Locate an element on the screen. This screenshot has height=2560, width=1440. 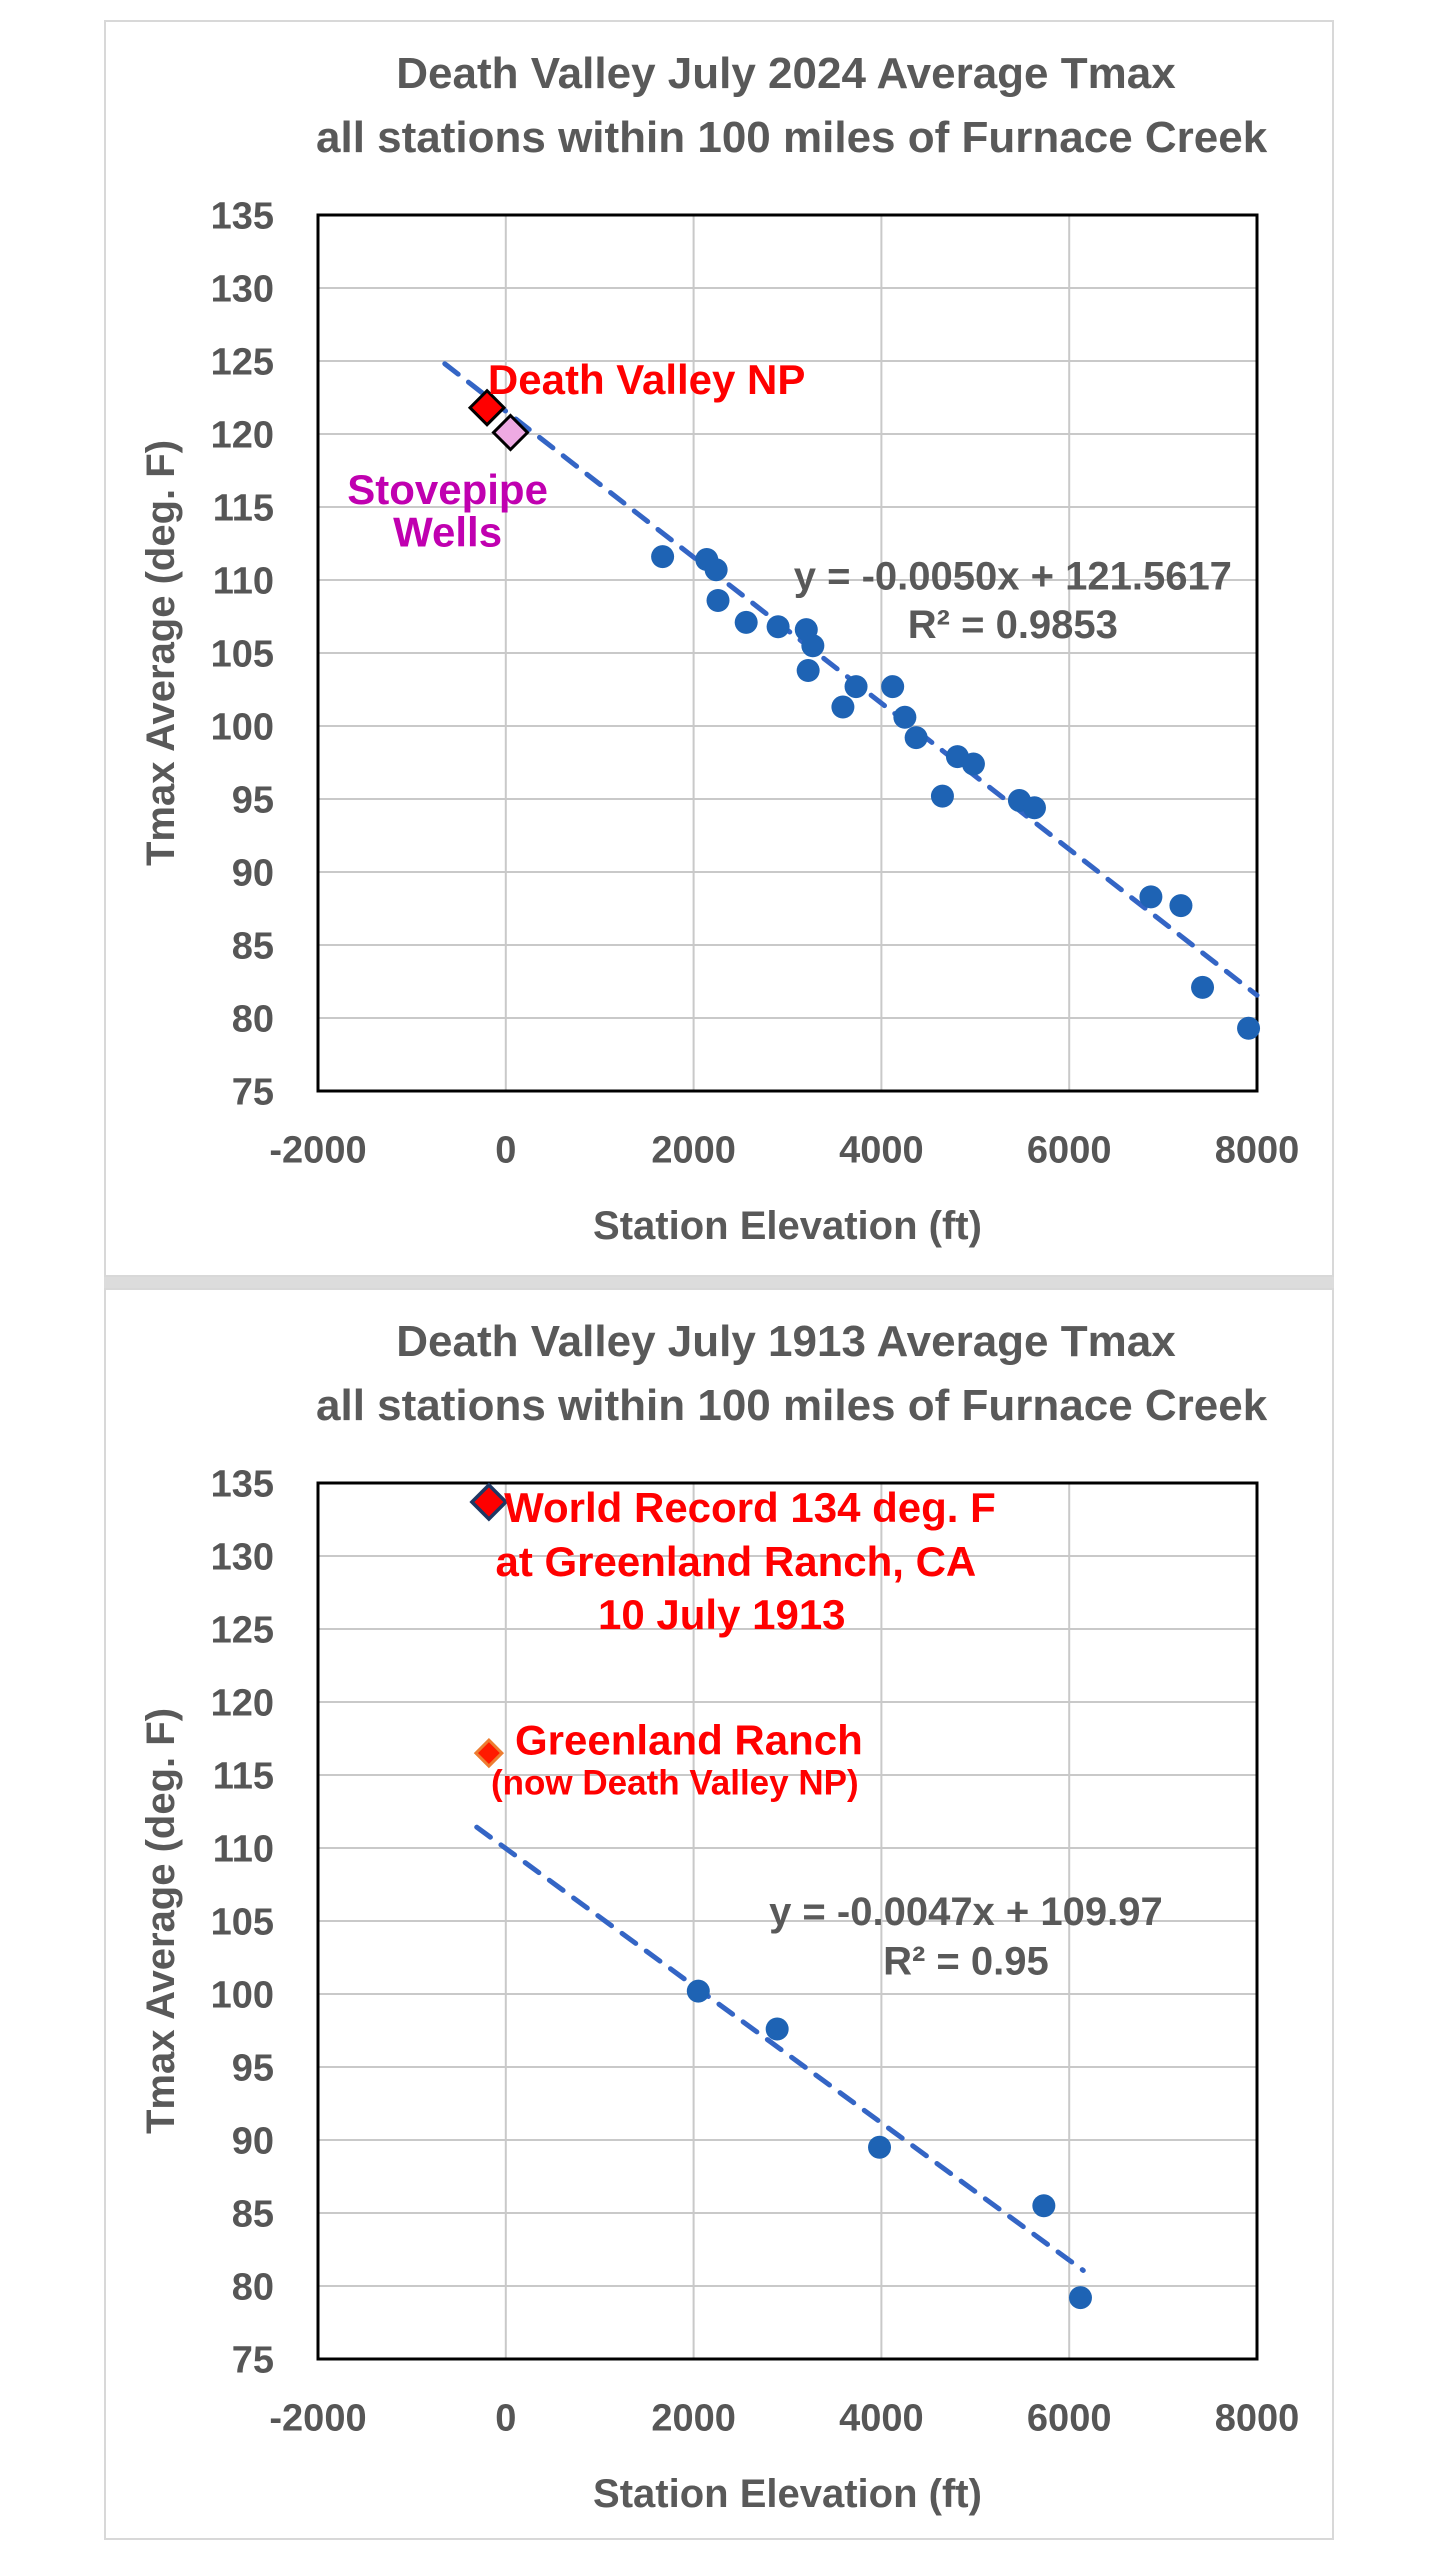
label-greenland-ranch-sub: (now Death Valley NP) is located at coordinates (675, 1783).